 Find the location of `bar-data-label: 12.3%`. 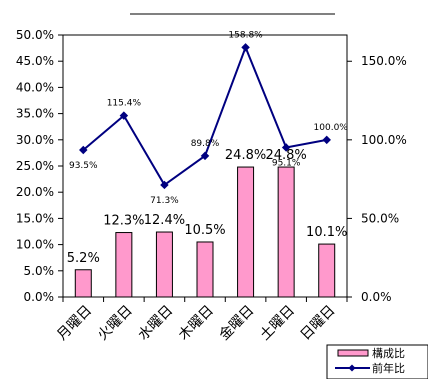

bar-data-label: 12.3% is located at coordinates (123, 221).